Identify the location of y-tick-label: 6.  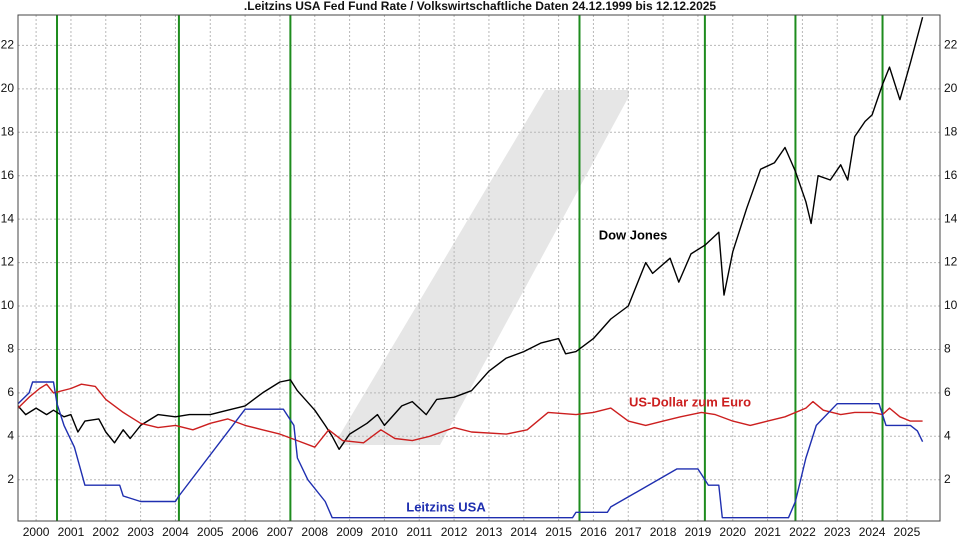
(10, 392).